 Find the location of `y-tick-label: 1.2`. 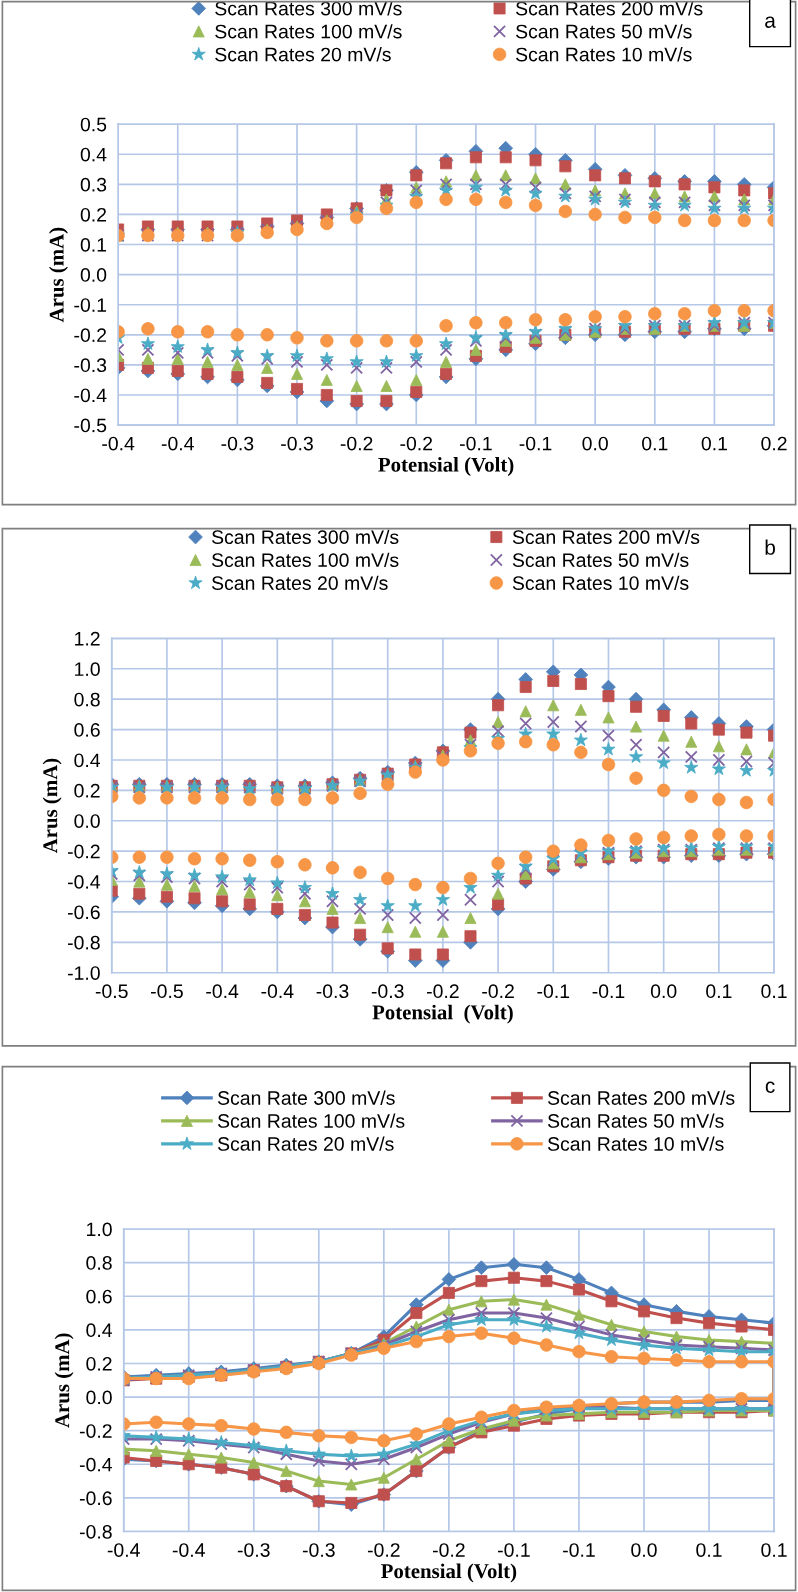

y-tick-label: 1.2 is located at coordinates (87, 638).